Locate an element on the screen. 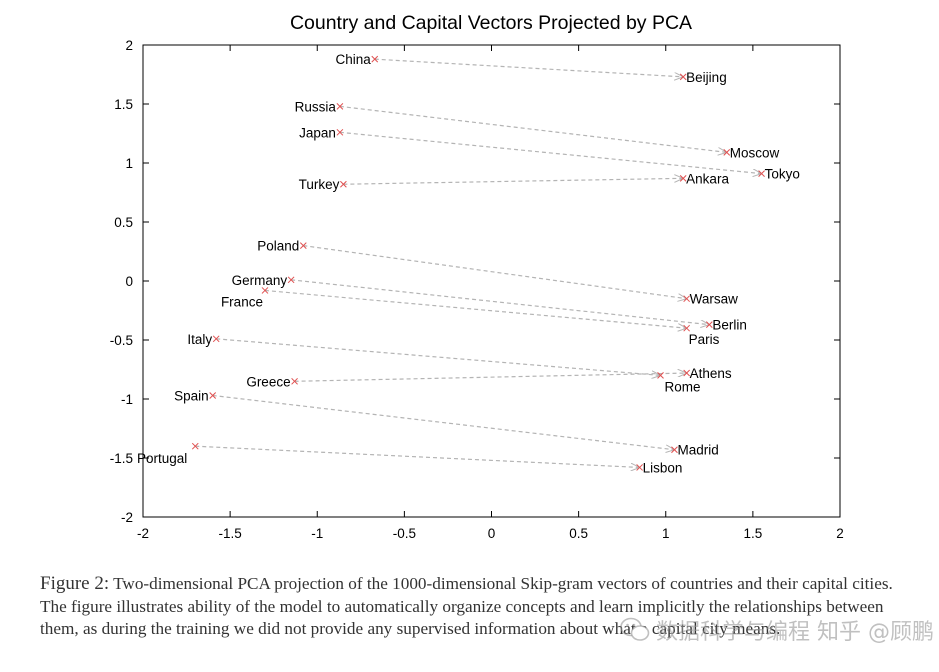 This screenshot has height=672, width=939. y-tick-label: -1.5 is located at coordinates (121, 458).